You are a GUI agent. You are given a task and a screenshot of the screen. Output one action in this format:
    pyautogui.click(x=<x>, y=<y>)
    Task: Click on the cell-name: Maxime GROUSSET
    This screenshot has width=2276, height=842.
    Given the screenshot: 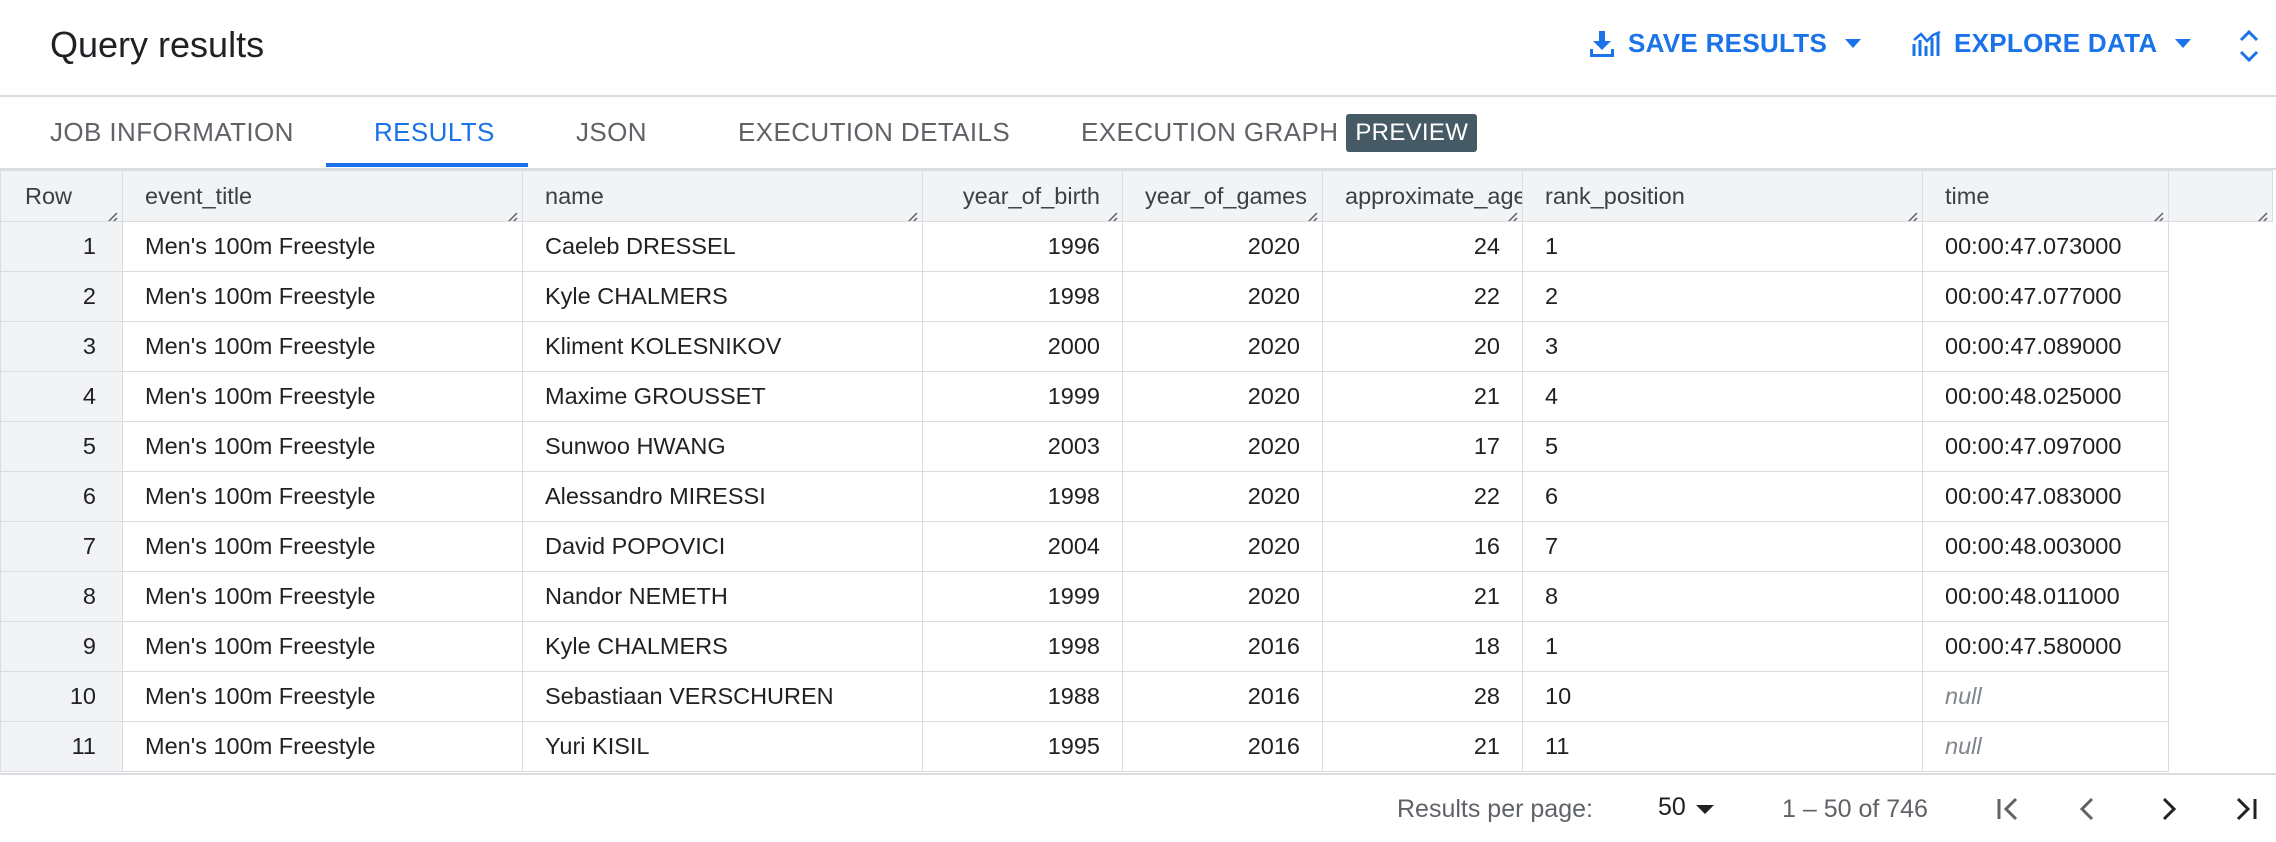 What is the action you would take?
    pyautogui.click(x=722, y=396)
    